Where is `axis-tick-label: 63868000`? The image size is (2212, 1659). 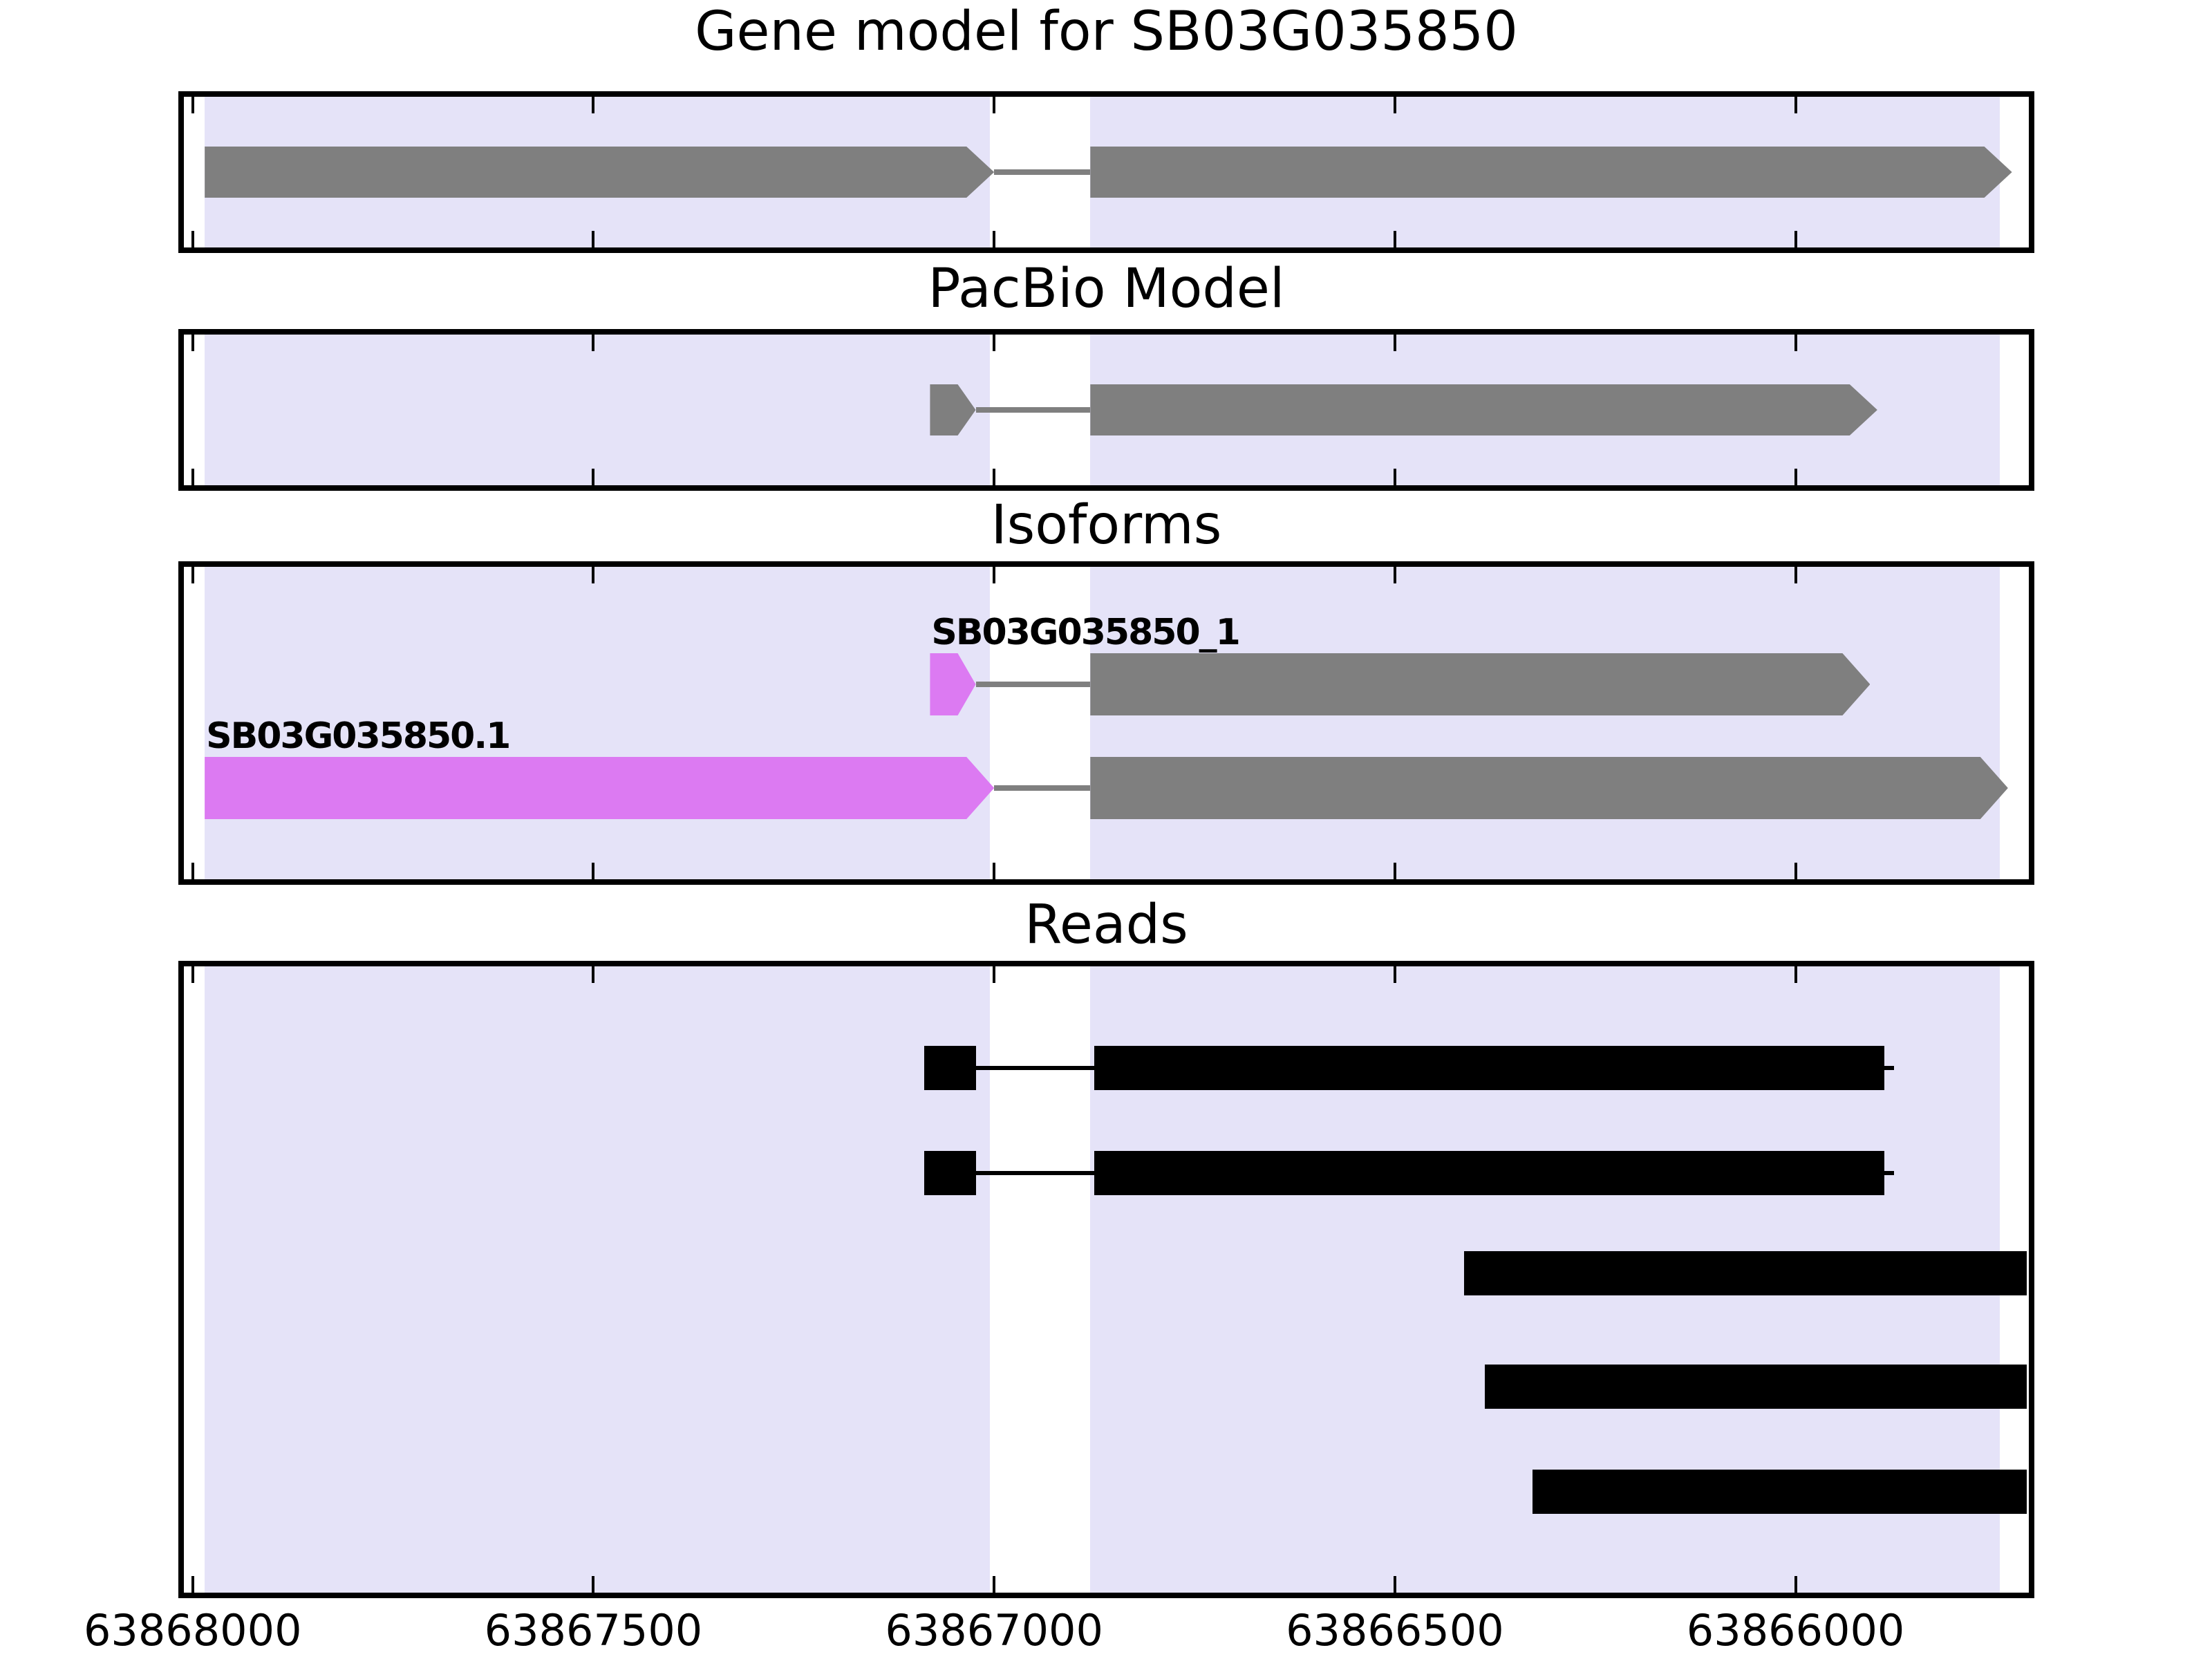 axis-tick-label: 63868000 is located at coordinates (192, 1630).